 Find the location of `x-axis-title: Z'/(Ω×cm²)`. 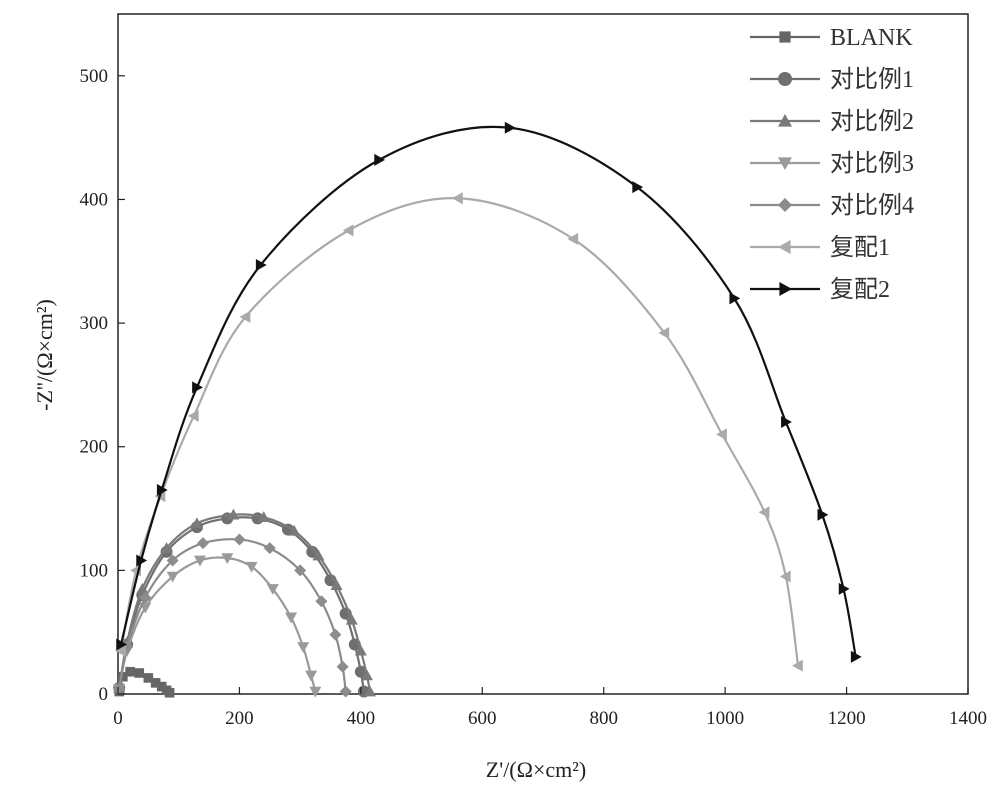

x-axis-title: Z'/(Ω×cm²) is located at coordinates (536, 769).